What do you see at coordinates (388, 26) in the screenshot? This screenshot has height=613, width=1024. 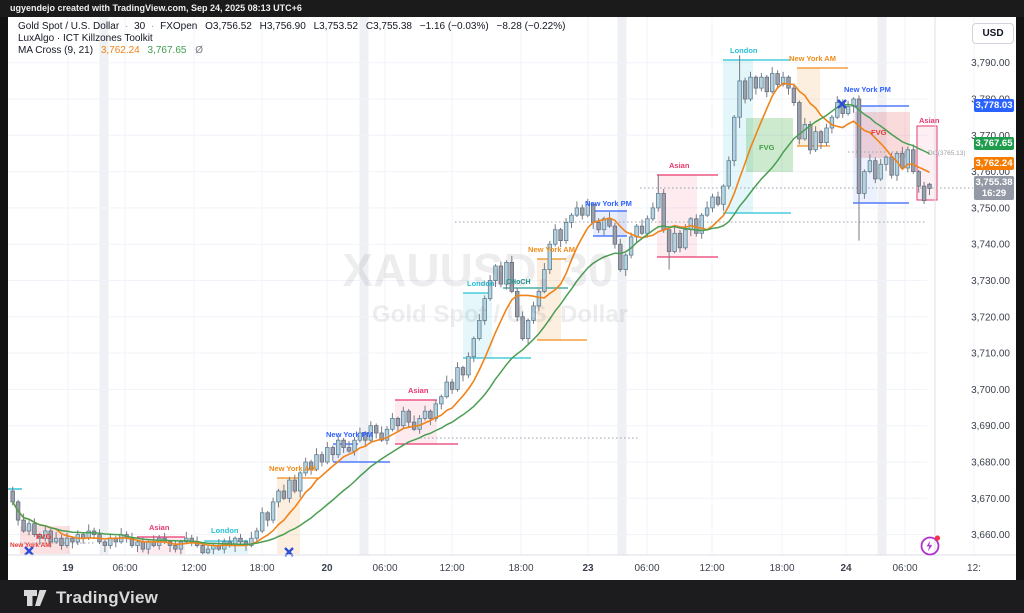 I see `close-value: C3,755.38` at bounding box center [388, 26].